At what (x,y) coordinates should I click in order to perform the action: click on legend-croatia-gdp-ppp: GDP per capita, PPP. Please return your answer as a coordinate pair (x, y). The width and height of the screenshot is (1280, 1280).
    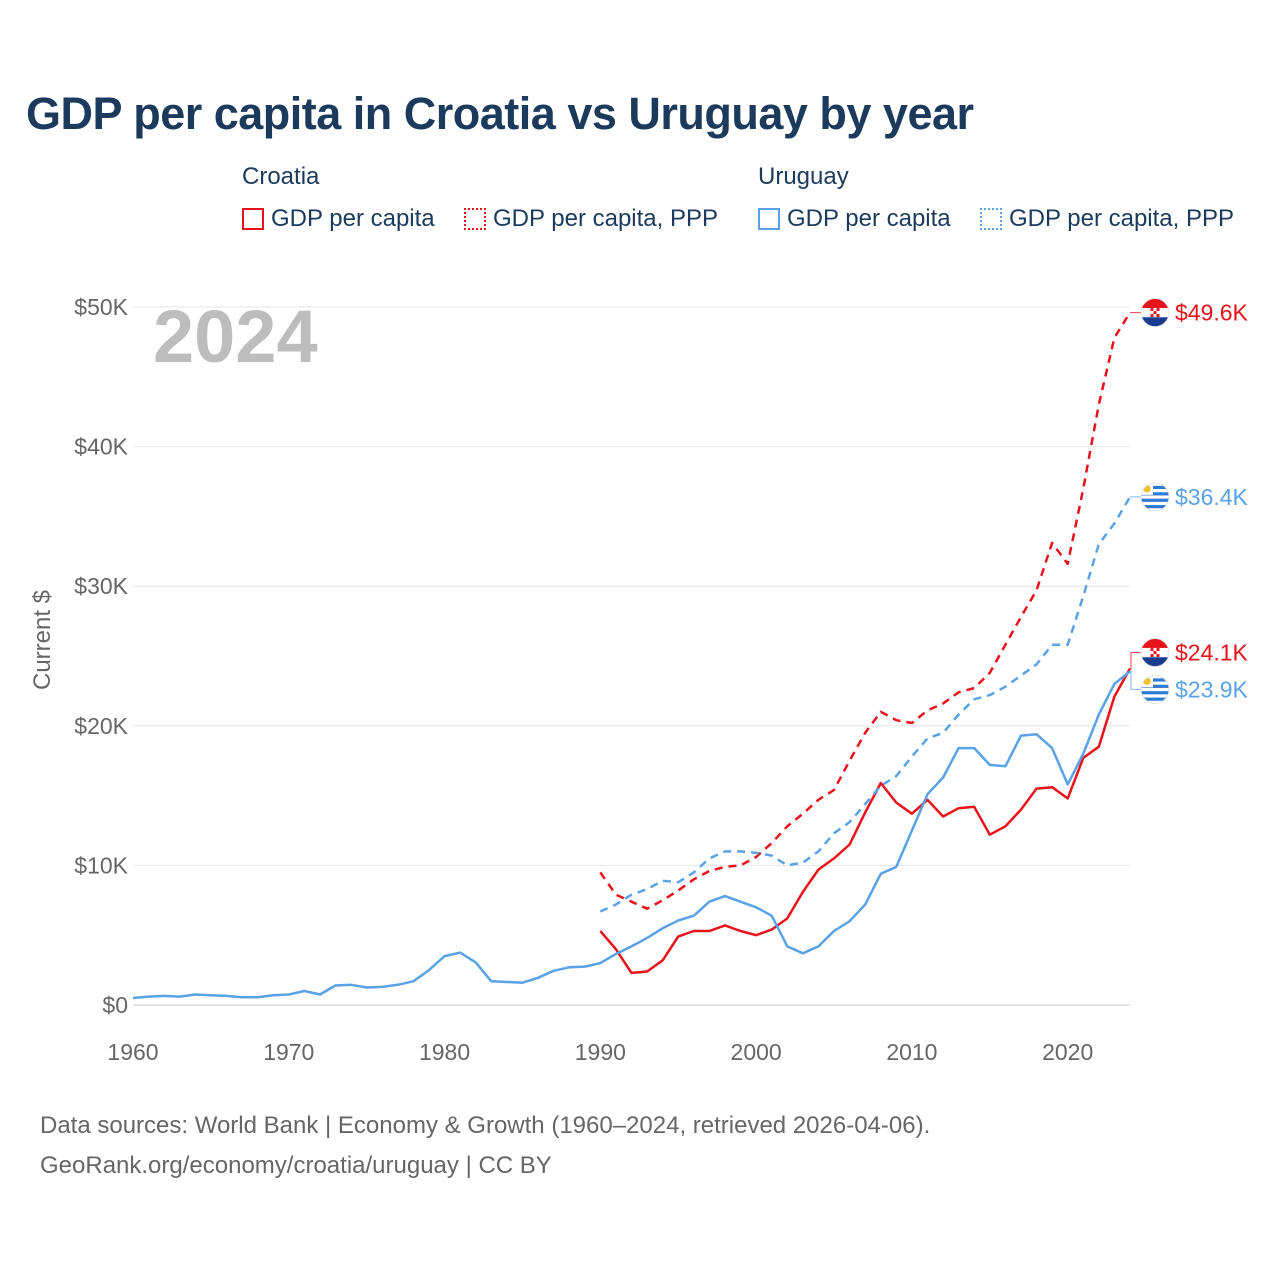
    Looking at the image, I should click on (591, 219).